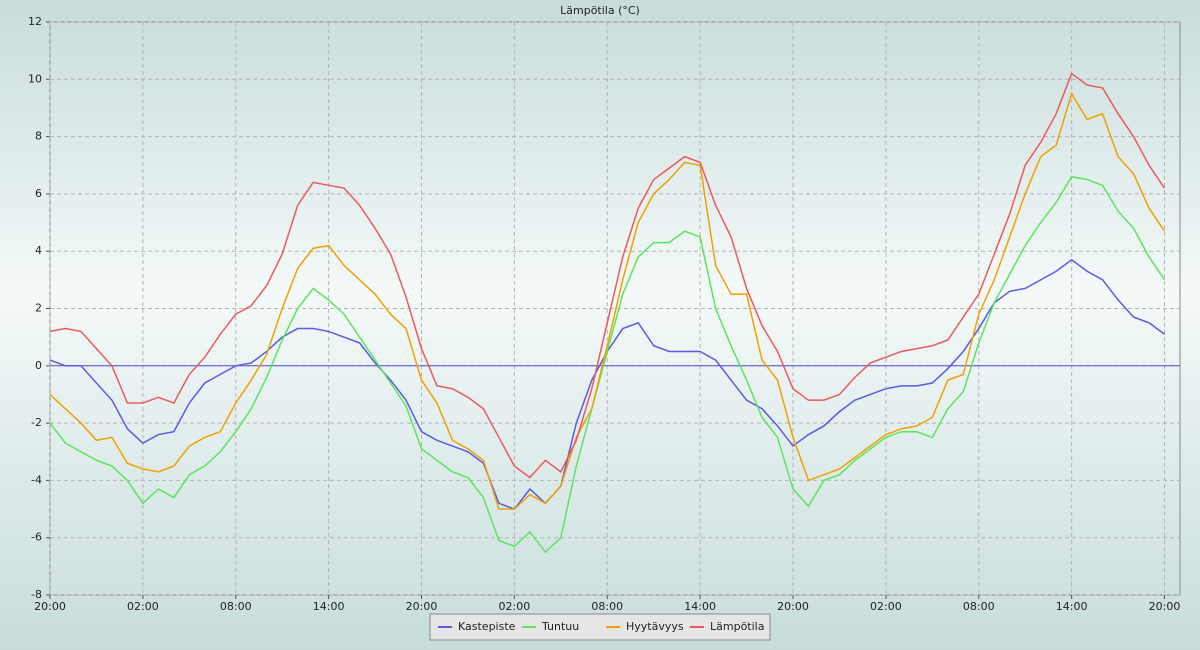 Image resolution: width=1200 pixels, height=650 pixels. I want to click on chart-title: Lämpötila (°C), so click(600, 10).